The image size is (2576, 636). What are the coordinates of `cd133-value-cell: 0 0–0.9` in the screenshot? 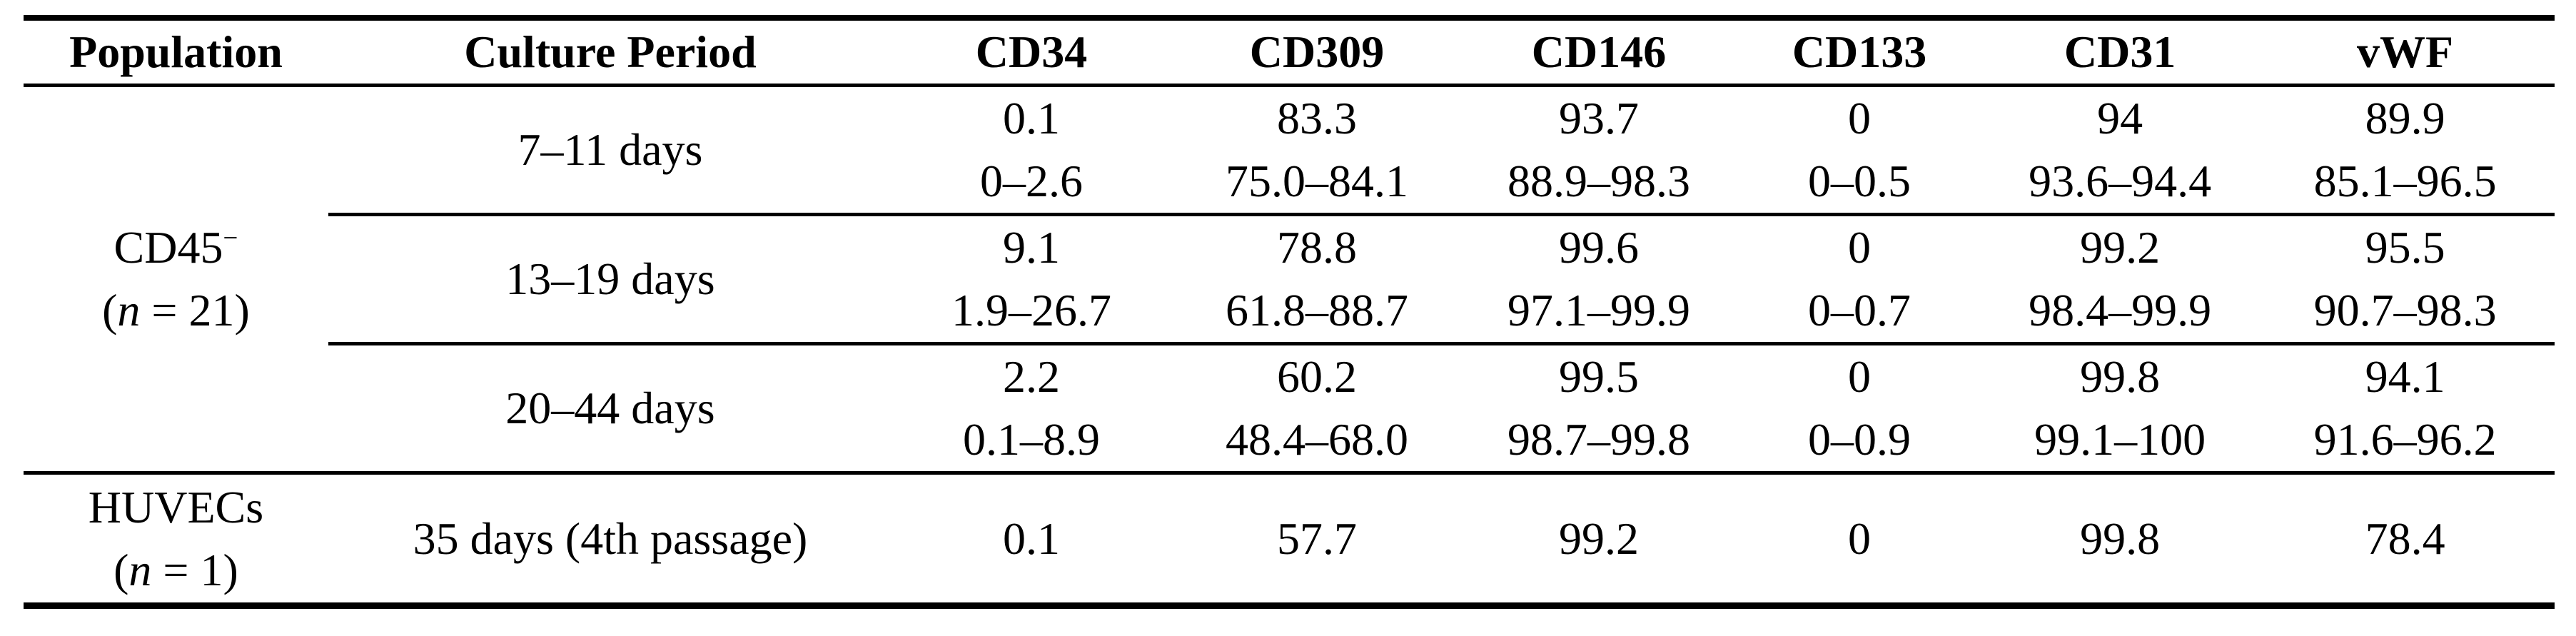 It's located at (1859, 409).